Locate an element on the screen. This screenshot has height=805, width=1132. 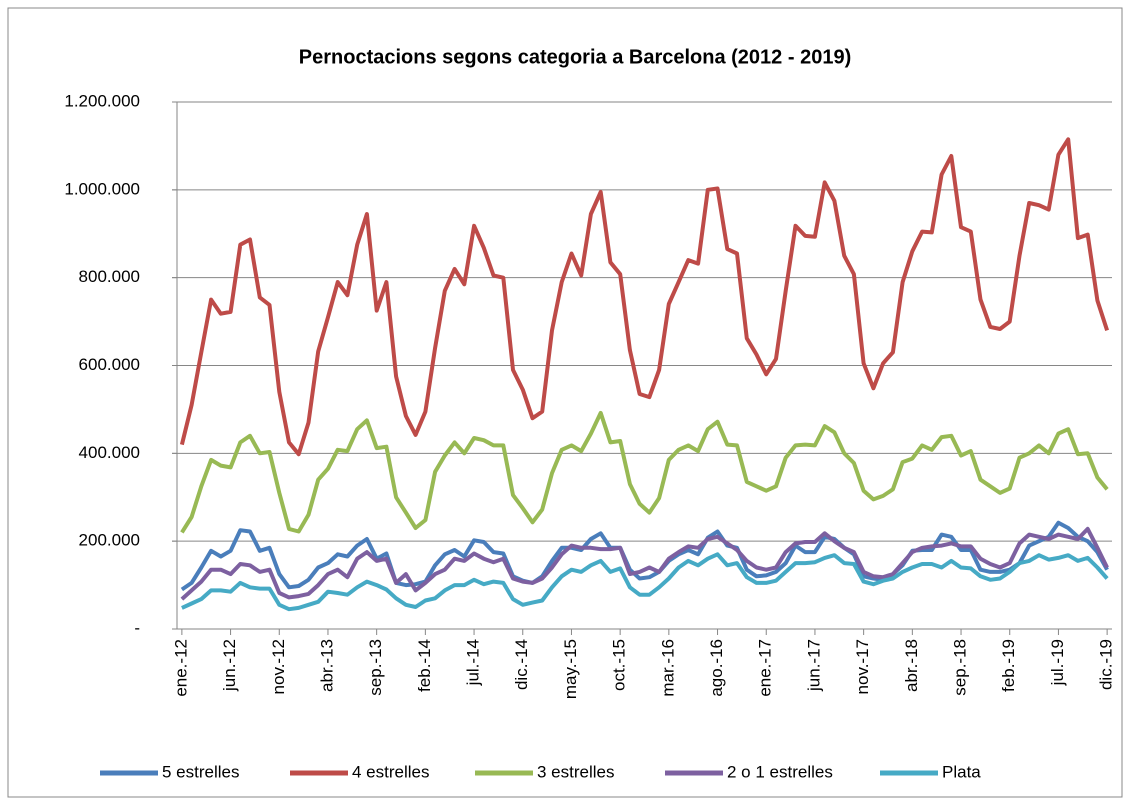
y-tick-label: - is located at coordinates (137, 627).